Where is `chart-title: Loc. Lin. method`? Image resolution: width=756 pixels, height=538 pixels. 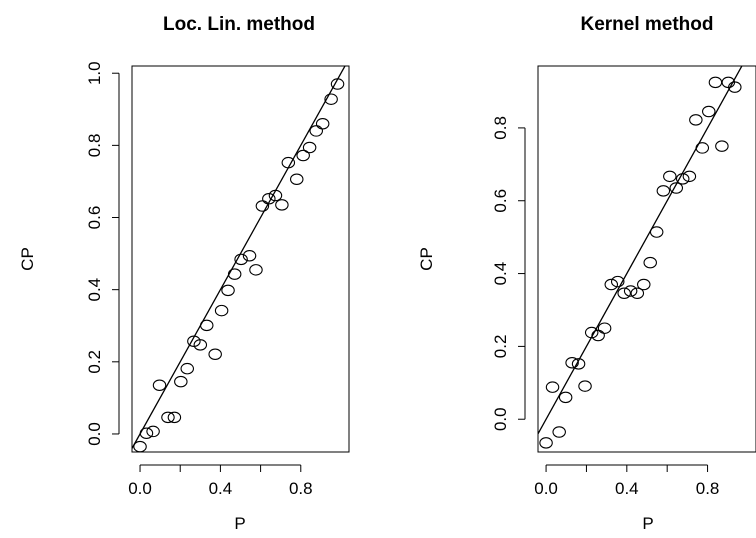
chart-title: Loc. Lin. method is located at coordinates (239, 24).